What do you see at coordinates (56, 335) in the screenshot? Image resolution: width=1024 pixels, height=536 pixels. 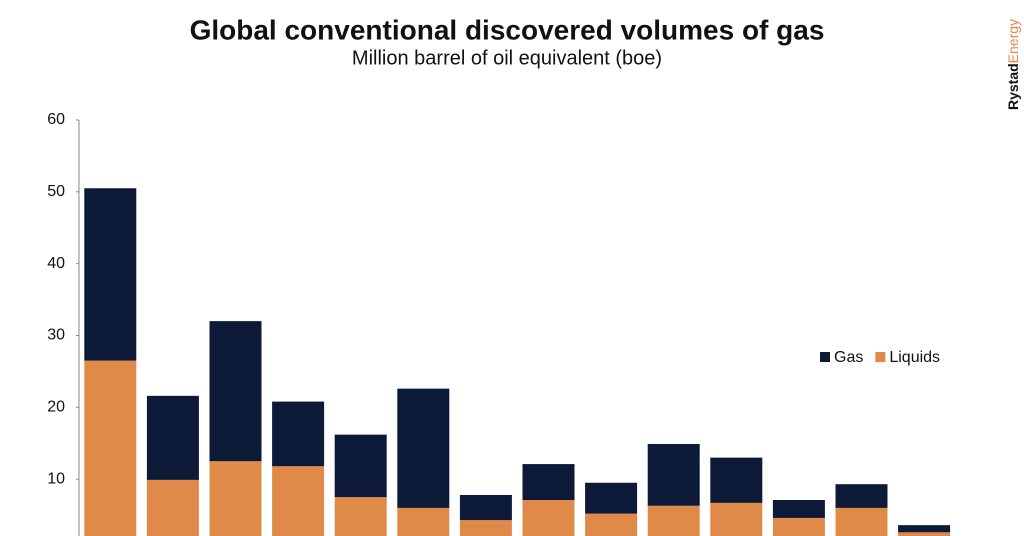 I see `y-tick-label: 30` at bounding box center [56, 335].